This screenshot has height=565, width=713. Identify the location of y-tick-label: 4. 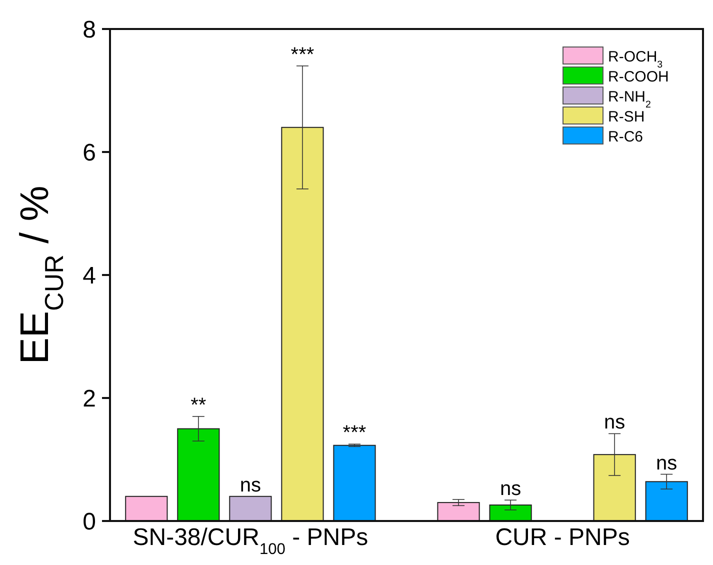
(89, 276).